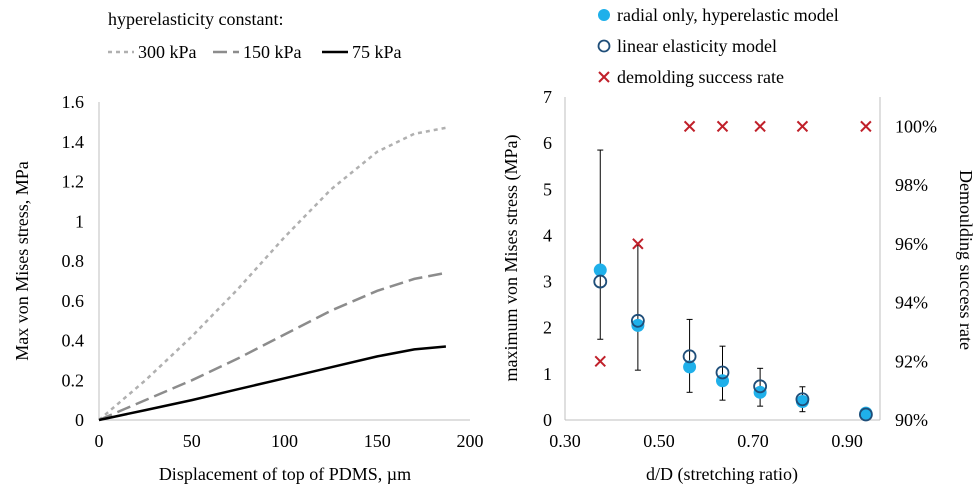  Describe the element at coordinates (377, 52) in the screenshot. I see `legend-label: 75 kPa` at that location.